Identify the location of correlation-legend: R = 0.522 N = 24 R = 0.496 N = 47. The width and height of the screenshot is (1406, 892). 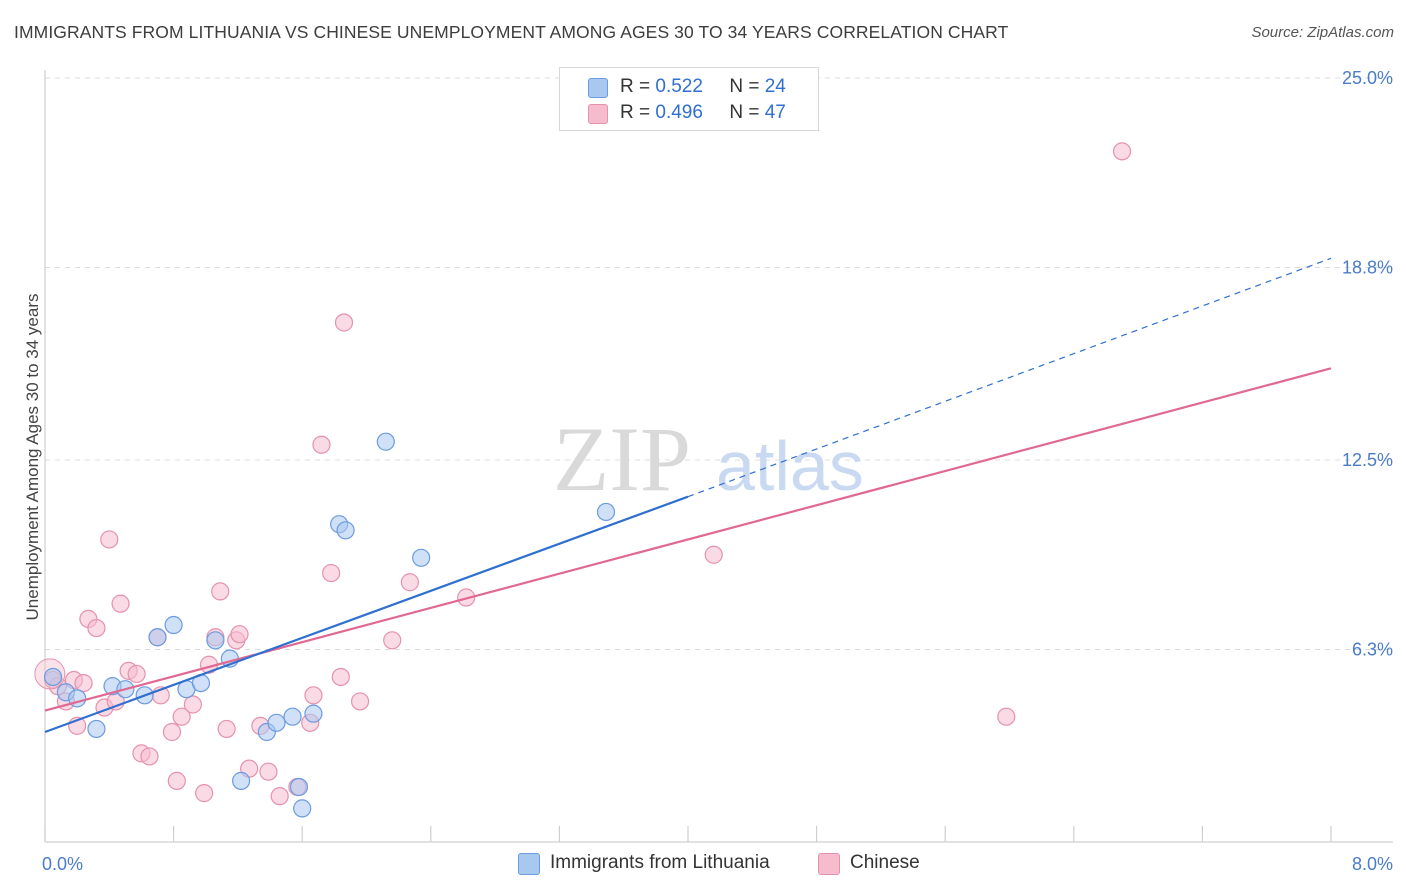
(689, 99).